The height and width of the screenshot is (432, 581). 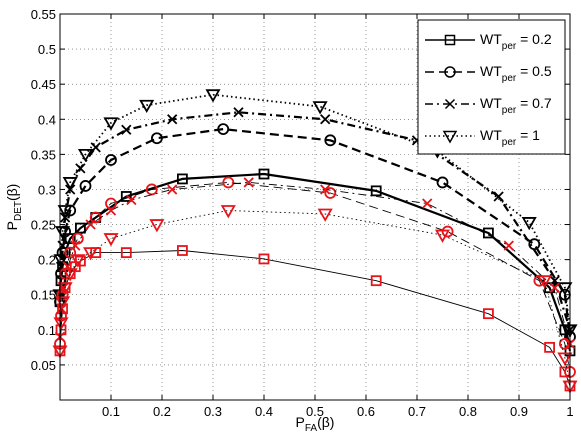 I want to click on x-tick-label: 0.5, so click(x=315, y=411).